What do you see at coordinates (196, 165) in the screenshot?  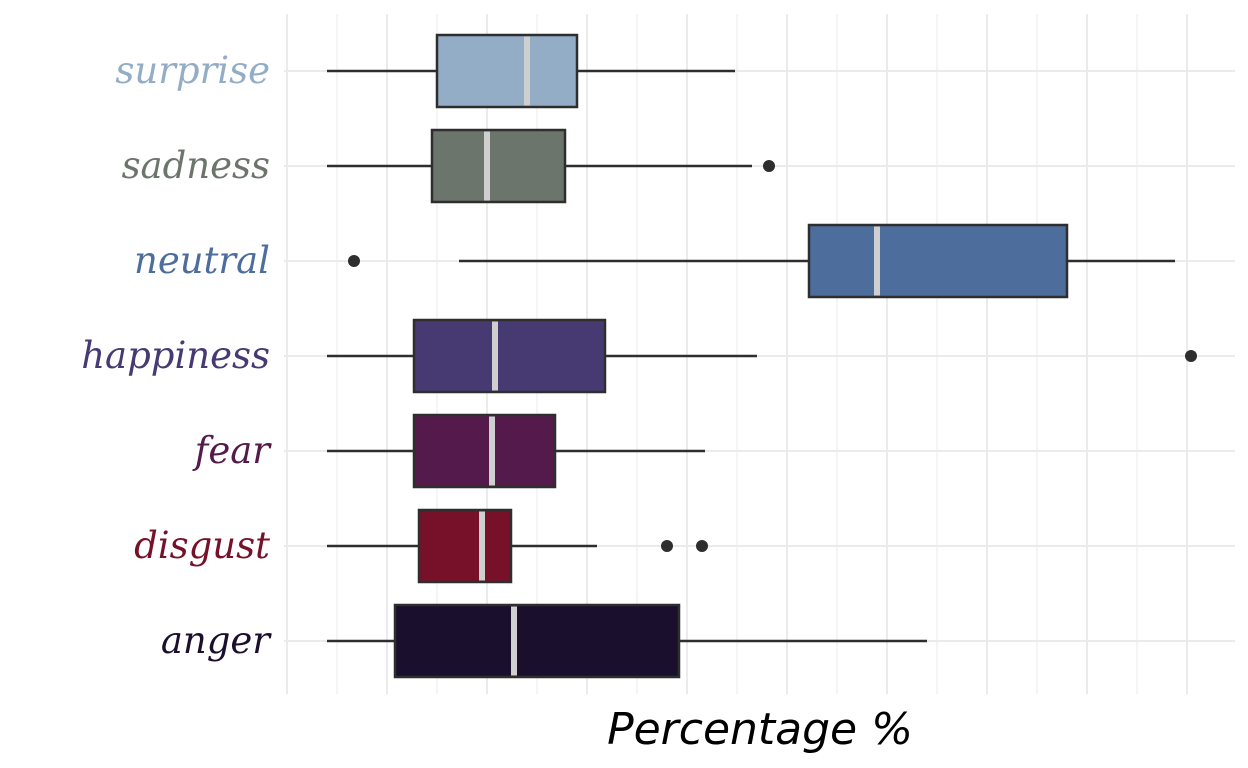 I see `category-label-sadness: sadness` at bounding box center [196, 165].